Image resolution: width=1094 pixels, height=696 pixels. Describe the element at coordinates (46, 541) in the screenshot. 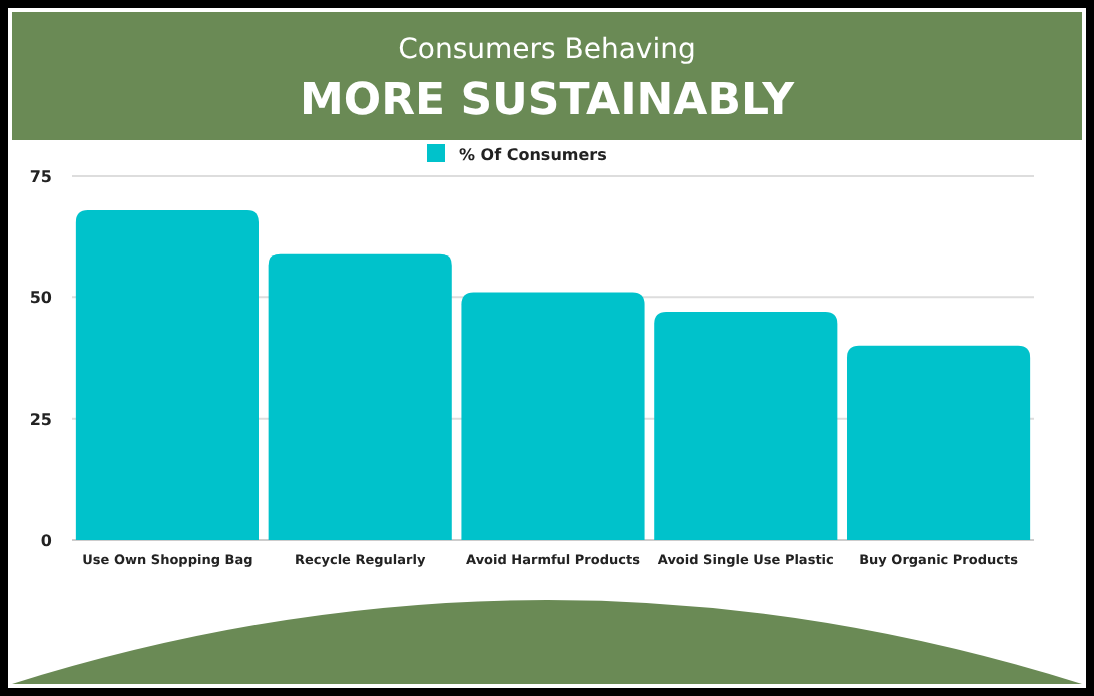

I see `y-tick-label: 0` at that location.